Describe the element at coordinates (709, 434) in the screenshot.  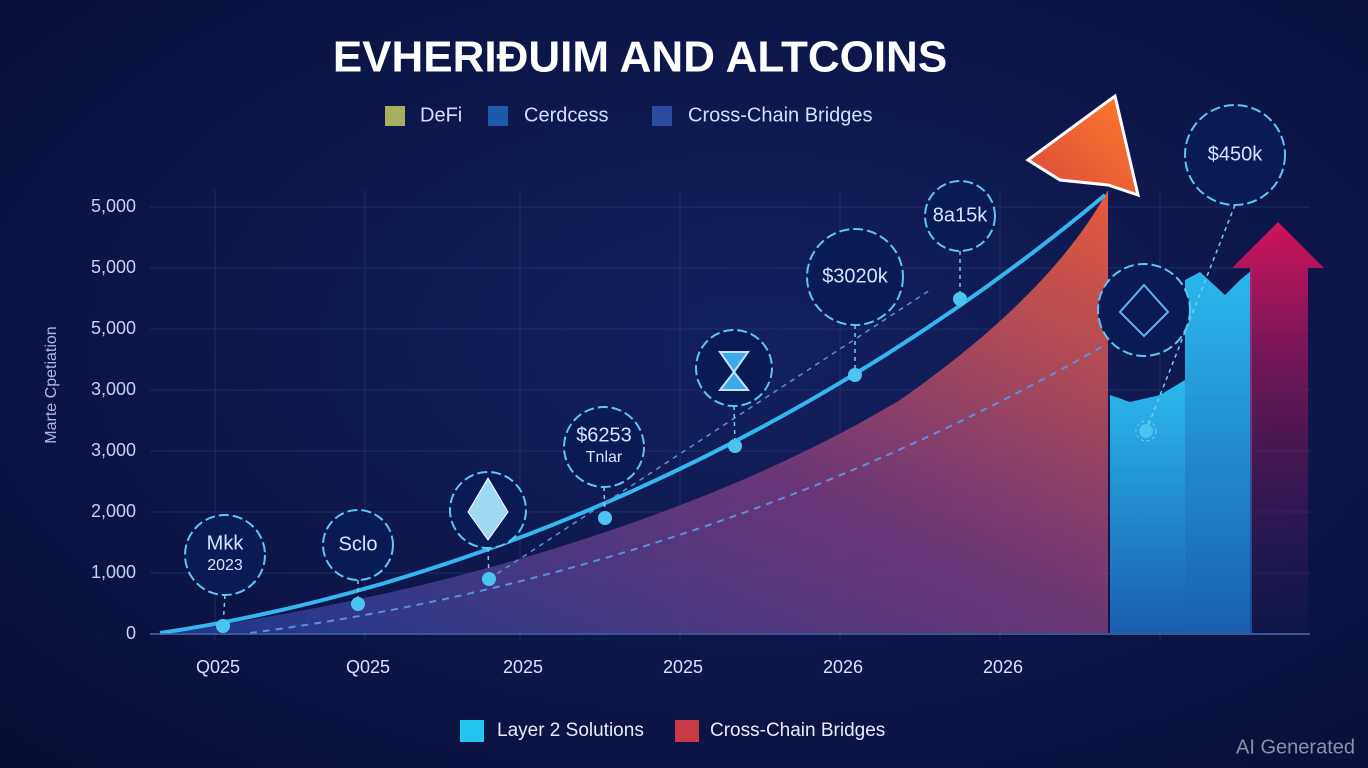
I see `dashed-guide` at that location.